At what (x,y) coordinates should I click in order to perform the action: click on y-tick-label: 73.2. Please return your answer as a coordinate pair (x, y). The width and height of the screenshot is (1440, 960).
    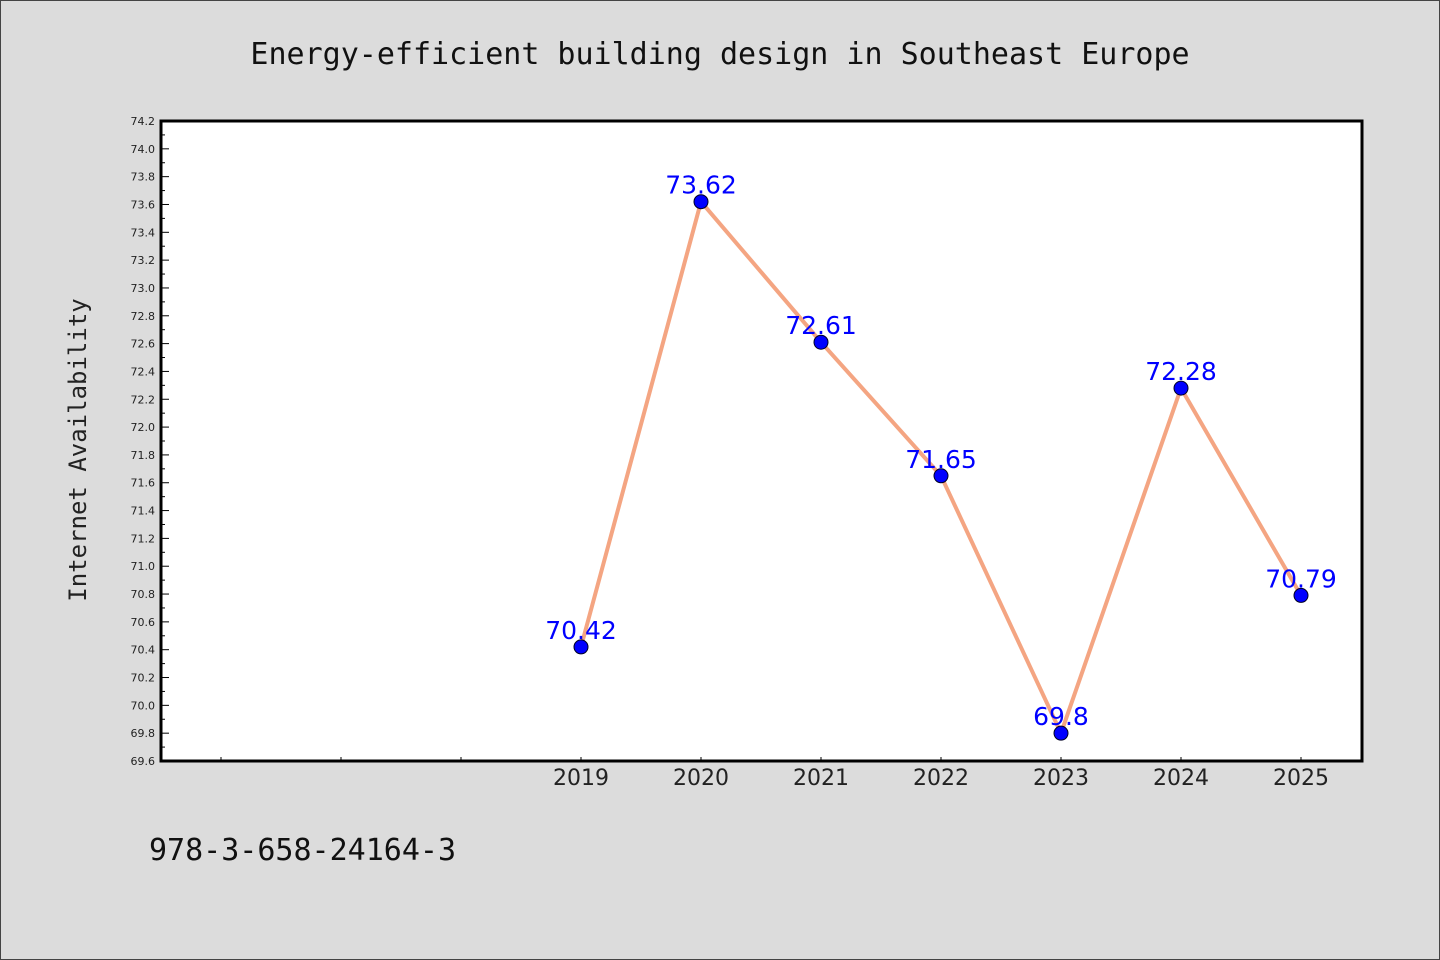
    Looking at the image, I should click on (143, 260).